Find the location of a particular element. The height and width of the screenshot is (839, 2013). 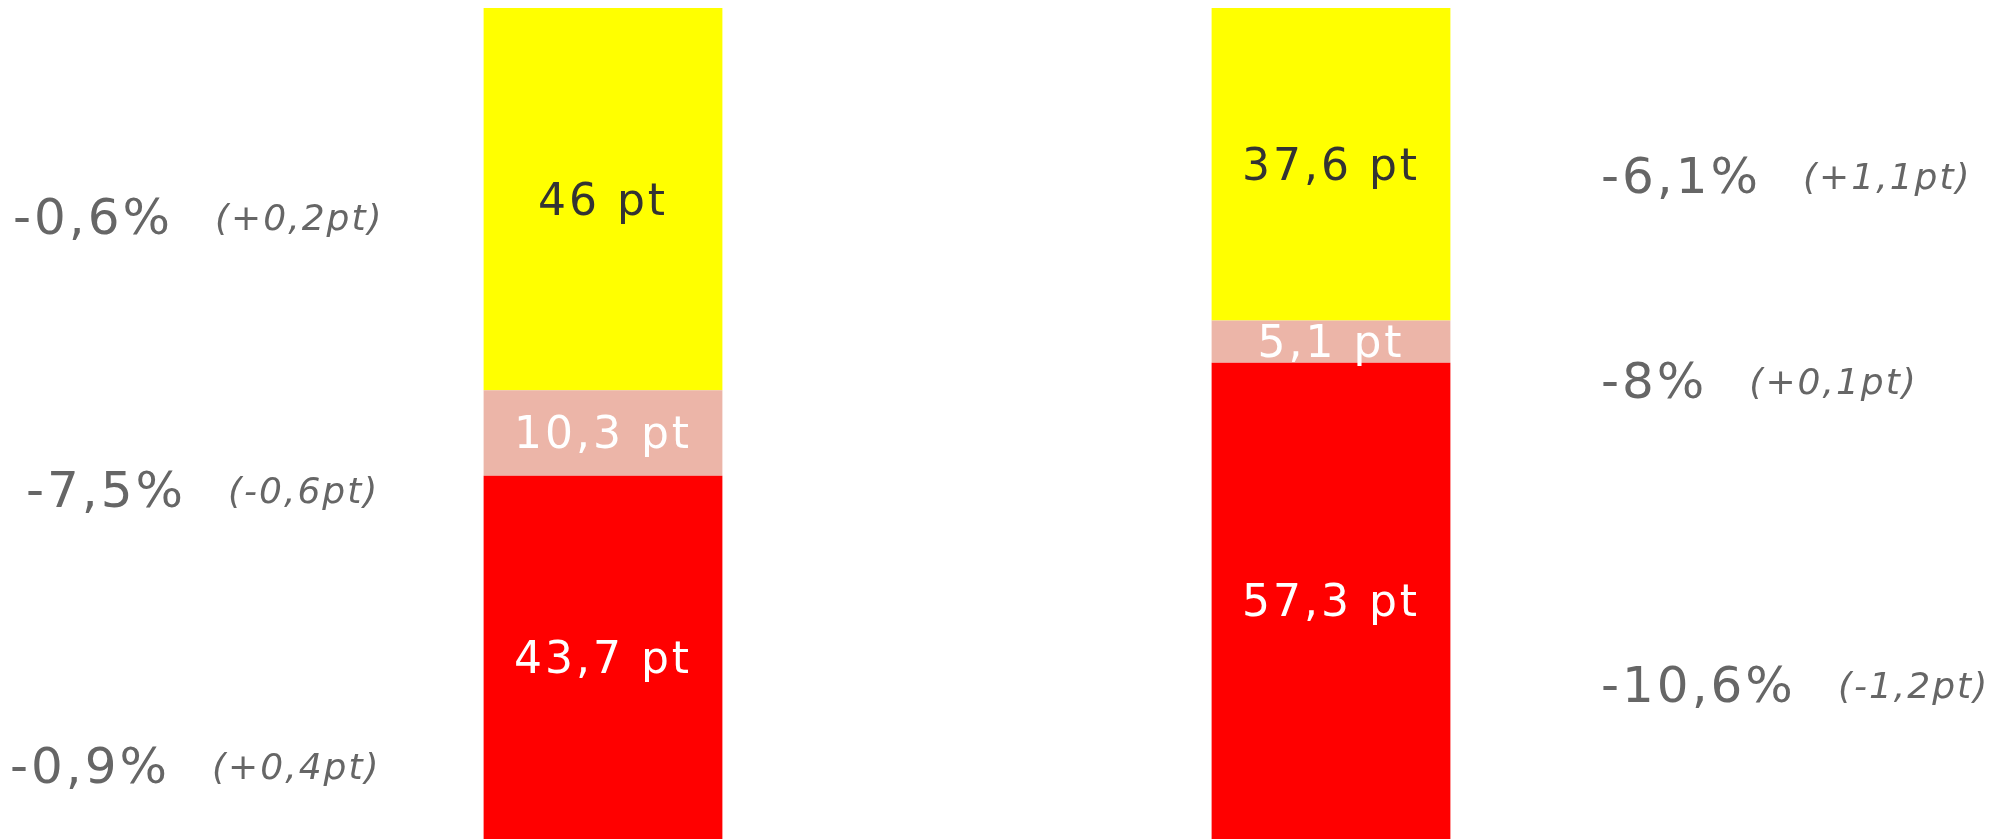

text: (-1,2pt) is located at coordinates (1913, 686).